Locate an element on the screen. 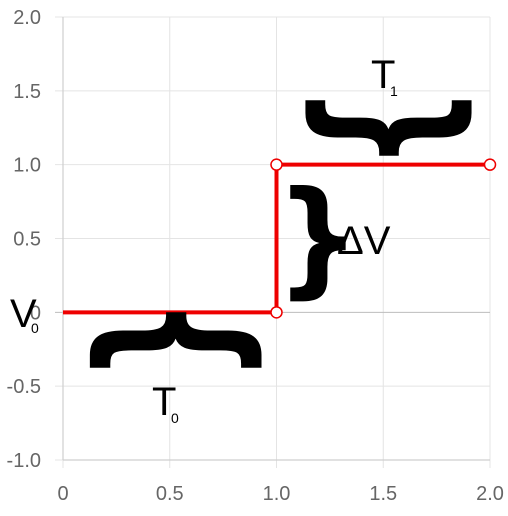  x-tick-label: 1.0 is located at coordinates (277, 494).